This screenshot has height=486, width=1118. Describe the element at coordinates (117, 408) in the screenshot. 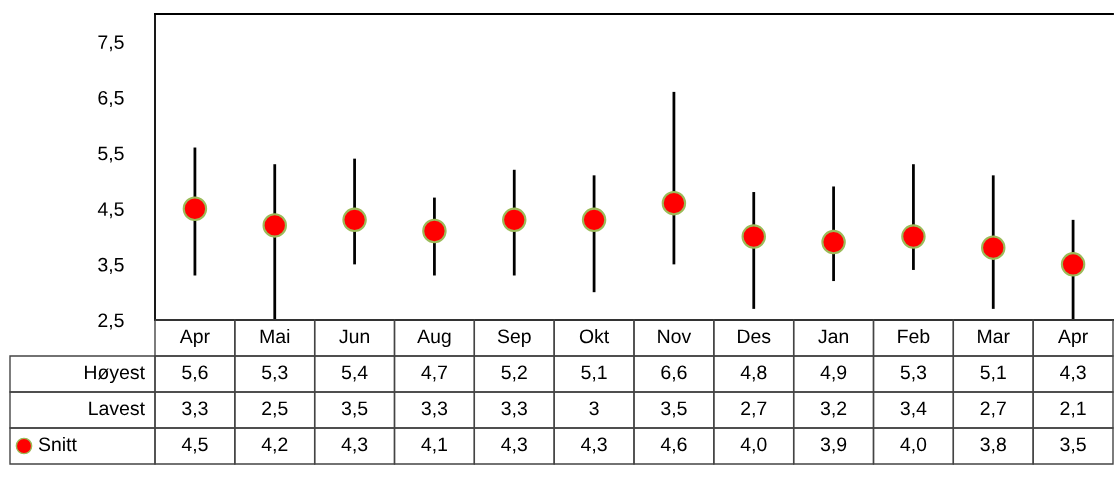

I see `legend-label: Lavest` at that location.